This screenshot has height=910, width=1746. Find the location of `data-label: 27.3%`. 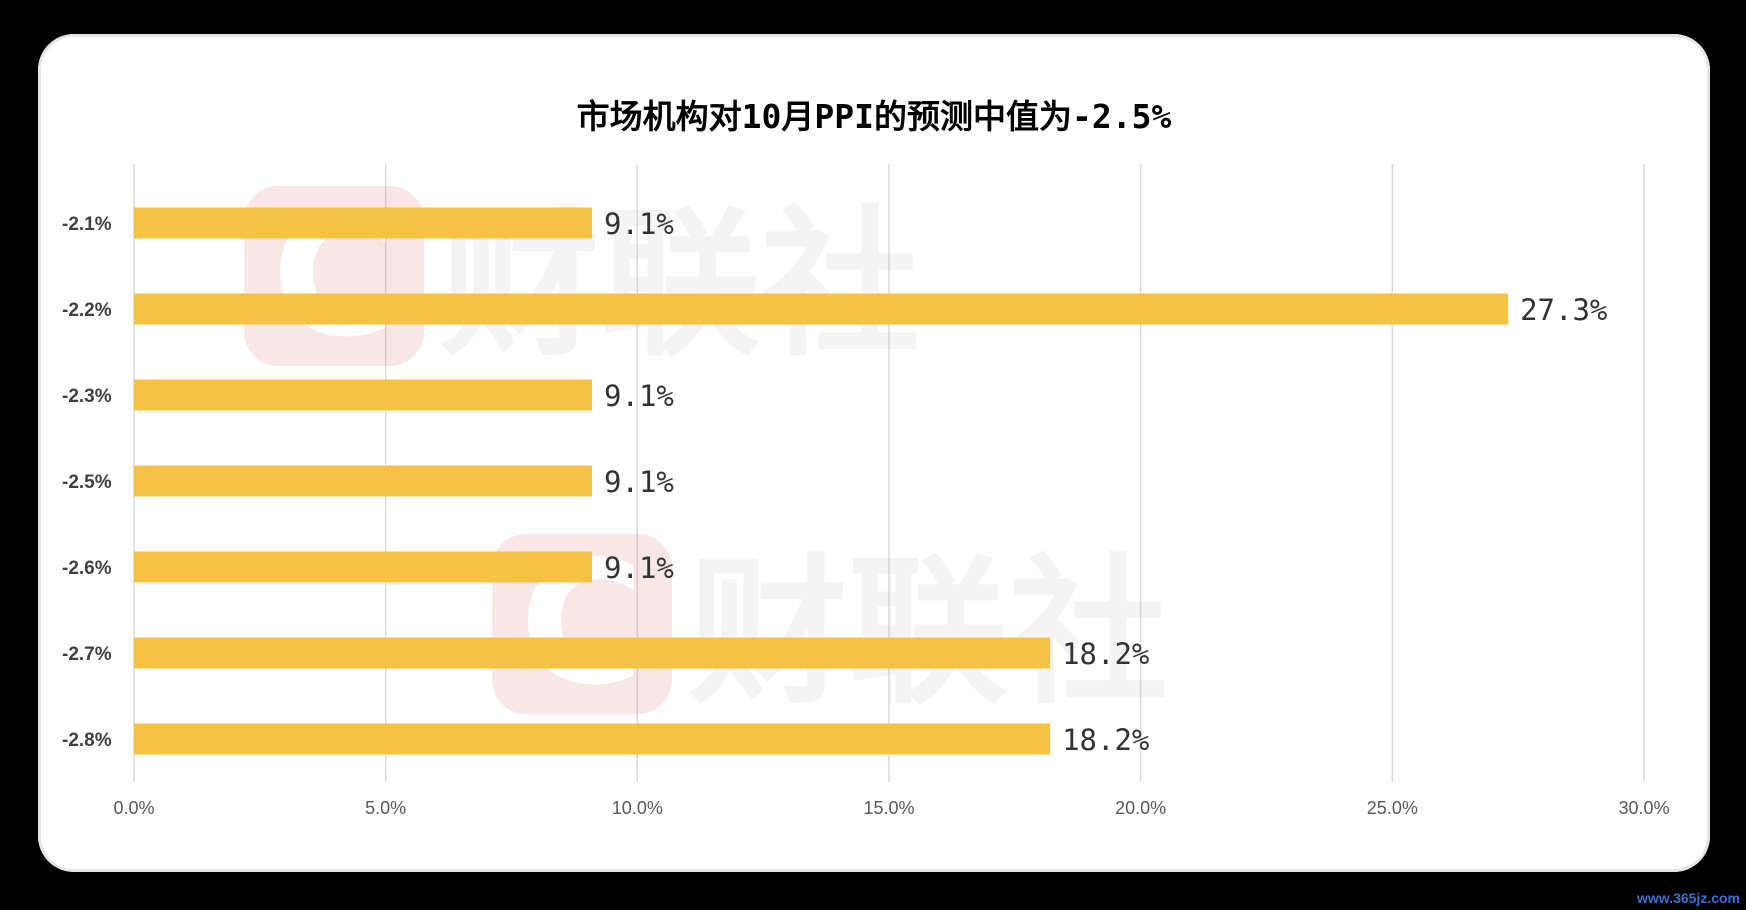

data-label: 27.3% is located at coordinates (1563, 310).